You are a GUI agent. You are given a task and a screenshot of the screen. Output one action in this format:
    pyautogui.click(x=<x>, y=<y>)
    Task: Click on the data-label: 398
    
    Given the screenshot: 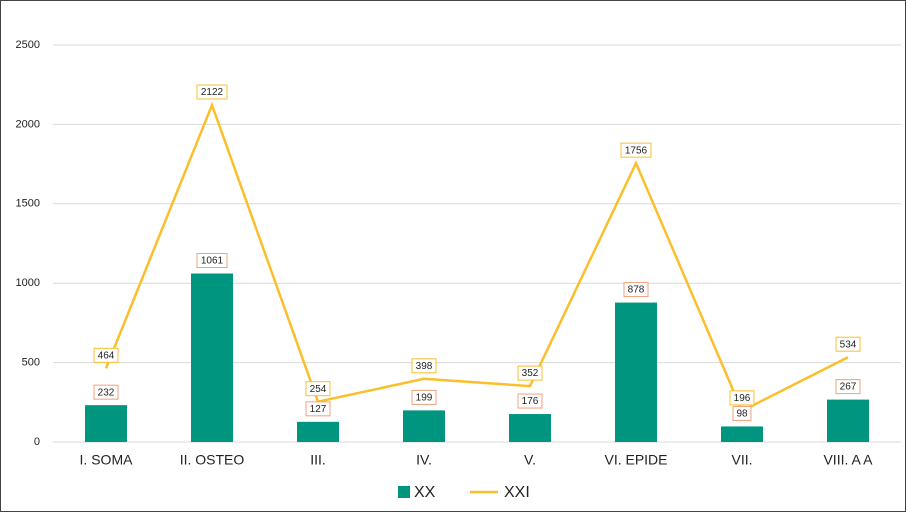 What is the action you would take?
    pyautogui.click(x=424, y=366)
    